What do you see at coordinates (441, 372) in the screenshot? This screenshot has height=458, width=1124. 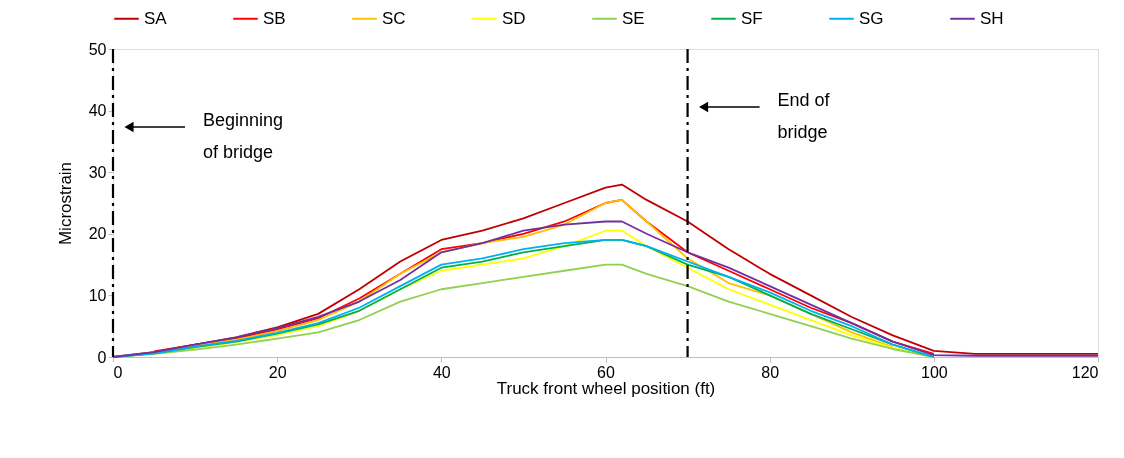 I see `x-tick-label: 40` at bounding box center [441, 372].